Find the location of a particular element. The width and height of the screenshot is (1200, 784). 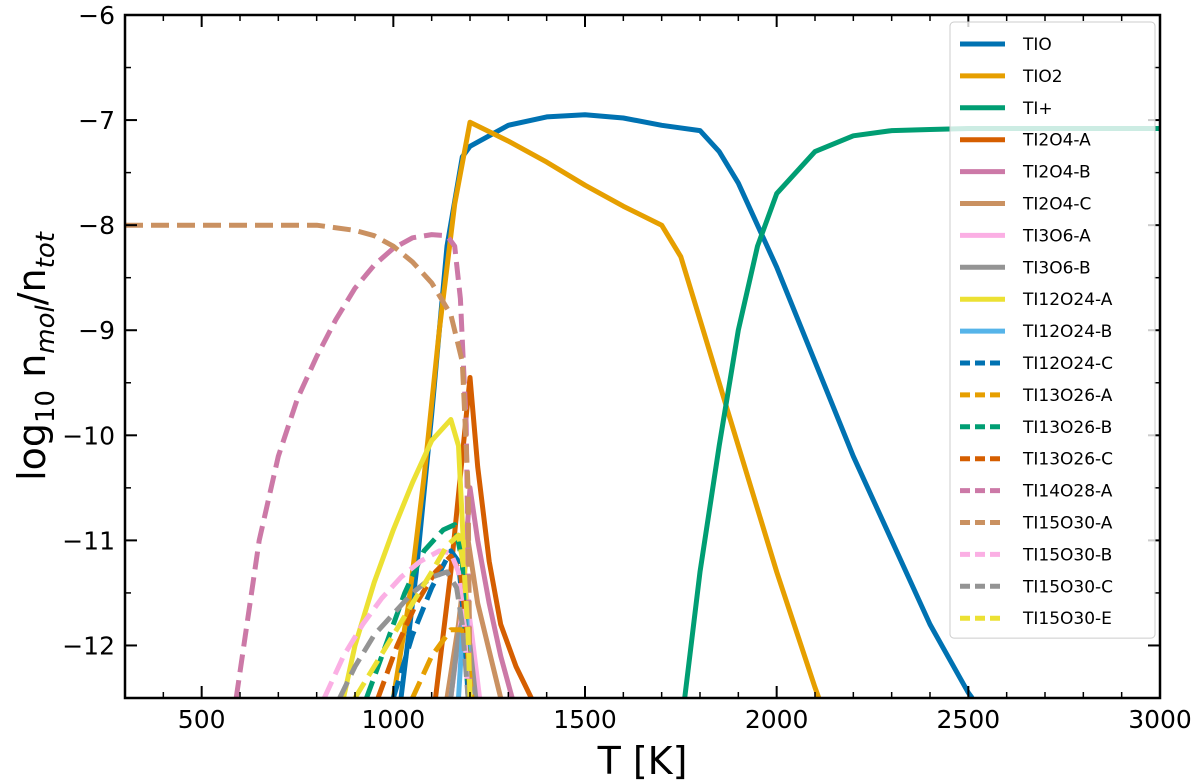

series-line-ti15o30-e is located at coordinates (412, 615).